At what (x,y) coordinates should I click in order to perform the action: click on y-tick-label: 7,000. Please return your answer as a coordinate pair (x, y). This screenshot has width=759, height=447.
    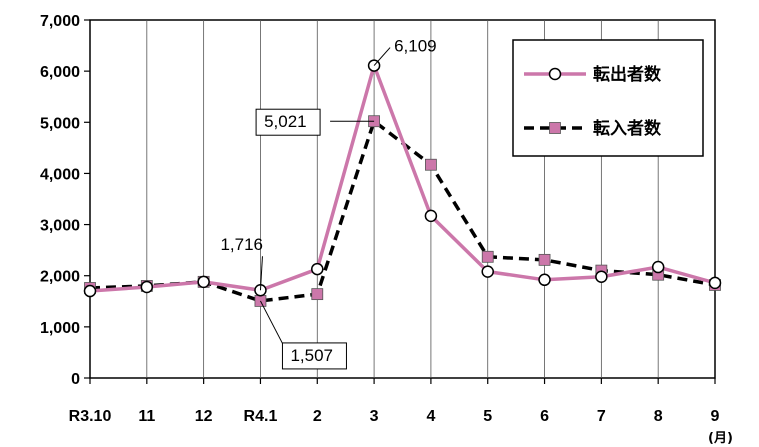
    Looking at the image, I should click on (60, 21).